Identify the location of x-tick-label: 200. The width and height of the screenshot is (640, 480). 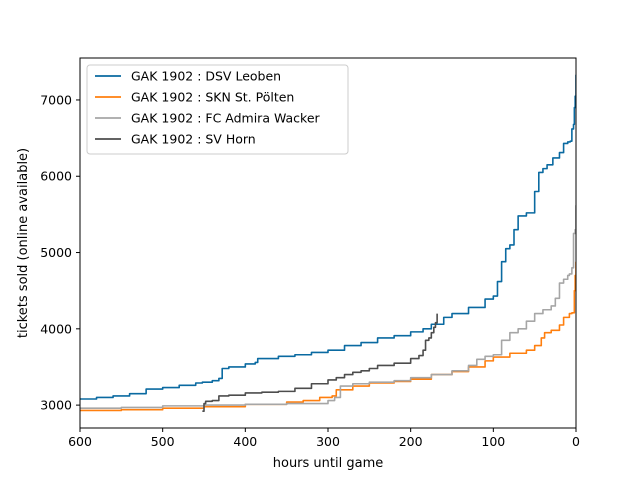
(411, 441).